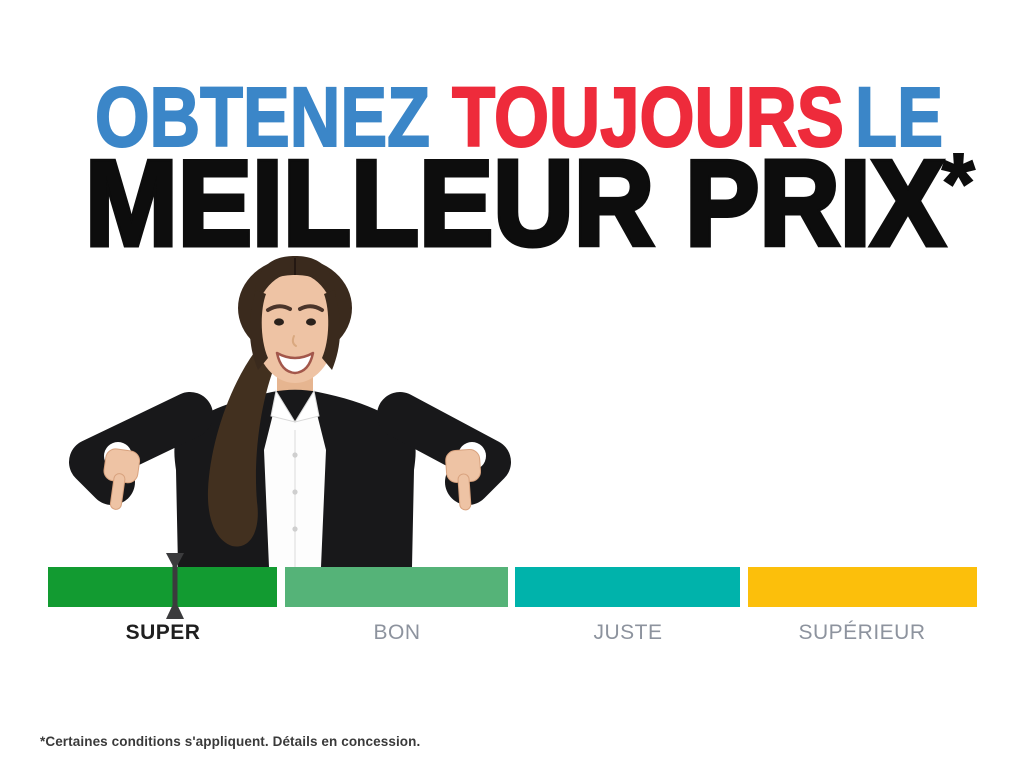  What do you see at coordinates (162, 587) in the screenshot?
I see `scale-segment-super` at bounding box center [162, 587].